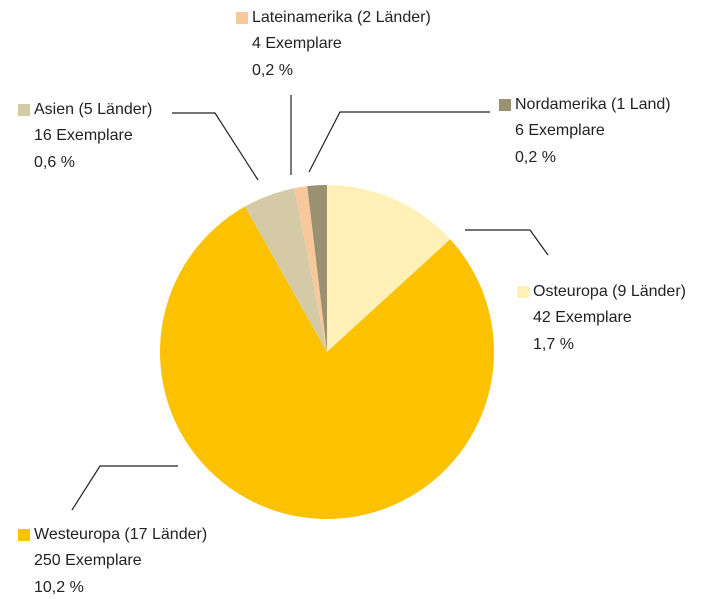 The height and width of the screenshot is (599, 703). What do you see at coordinates (88, 560) in the screenshot?
I see `value-label: 250 Exemplare` at bounding box center [88, 560].